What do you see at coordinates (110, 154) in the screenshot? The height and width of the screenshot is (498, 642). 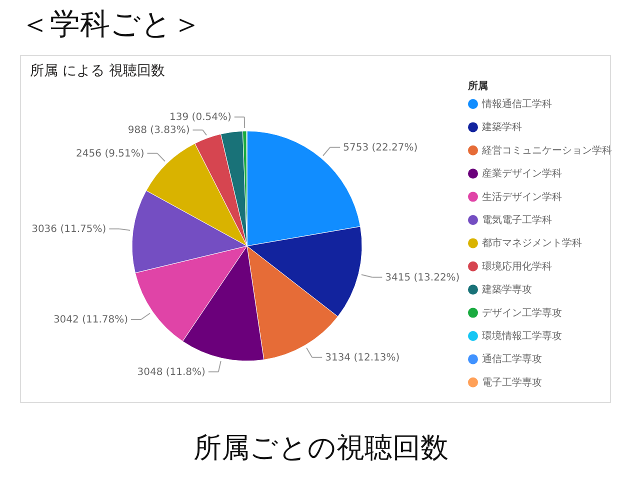 I see `data-label: 2456 (9.51%)` at bounding box center [110, 154].